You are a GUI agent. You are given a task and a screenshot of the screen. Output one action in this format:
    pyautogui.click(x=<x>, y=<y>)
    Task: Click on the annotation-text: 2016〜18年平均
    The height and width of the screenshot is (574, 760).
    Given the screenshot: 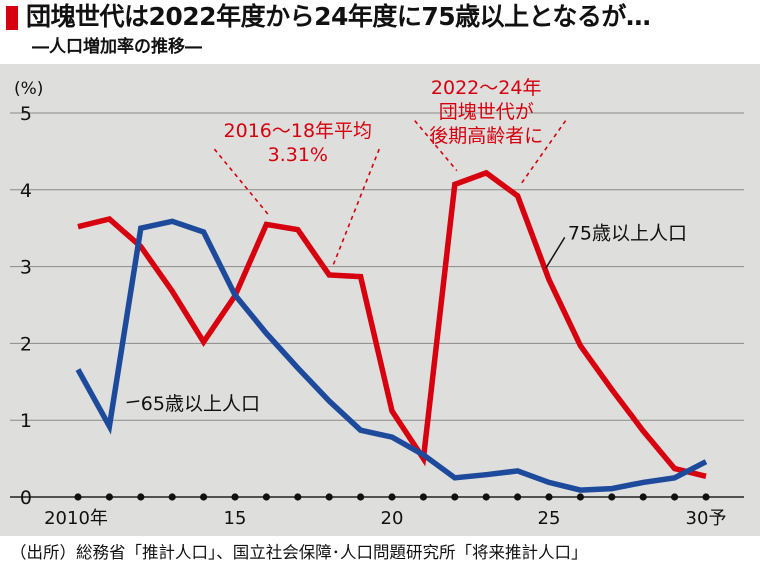 What is the action you would take?
    pyautogui.click(x=298, y=131)
    